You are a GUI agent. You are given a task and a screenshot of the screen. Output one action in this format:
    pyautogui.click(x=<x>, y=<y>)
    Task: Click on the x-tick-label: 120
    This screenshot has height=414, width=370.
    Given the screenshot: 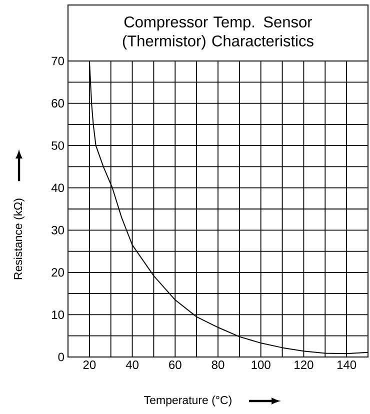 What is the action you would take?
    pyautogui.click(x=304, y=365)
    